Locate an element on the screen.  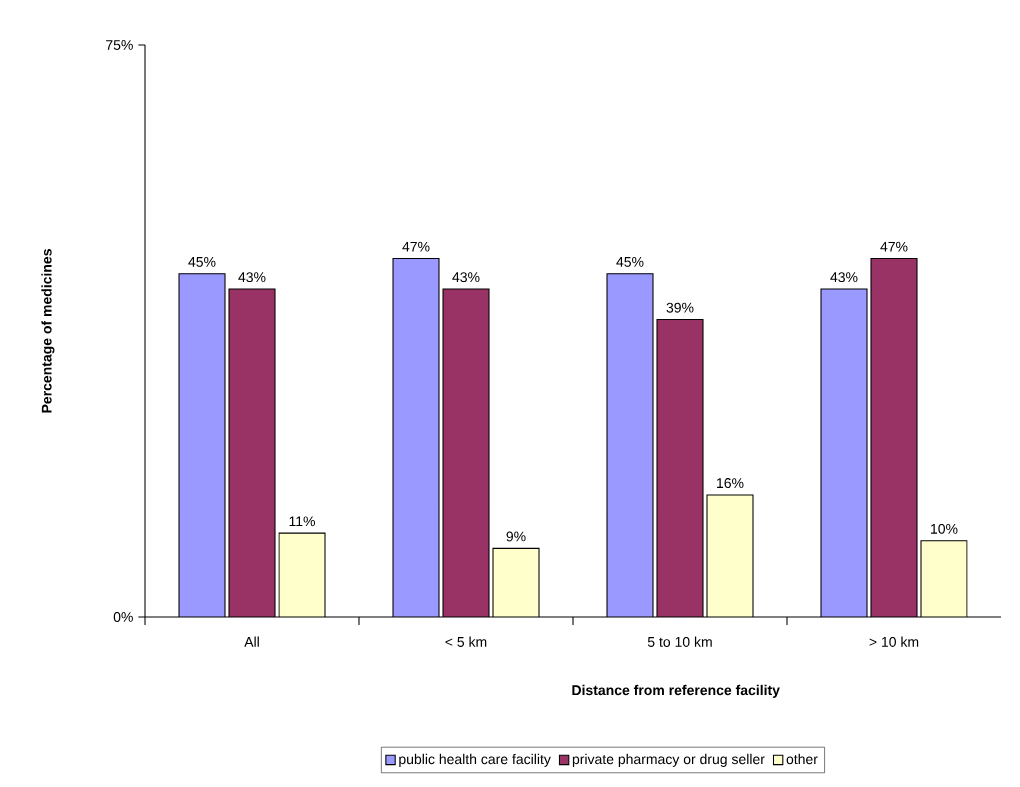
x-tick-label: < 5 km is located at coordinates (466, 641).